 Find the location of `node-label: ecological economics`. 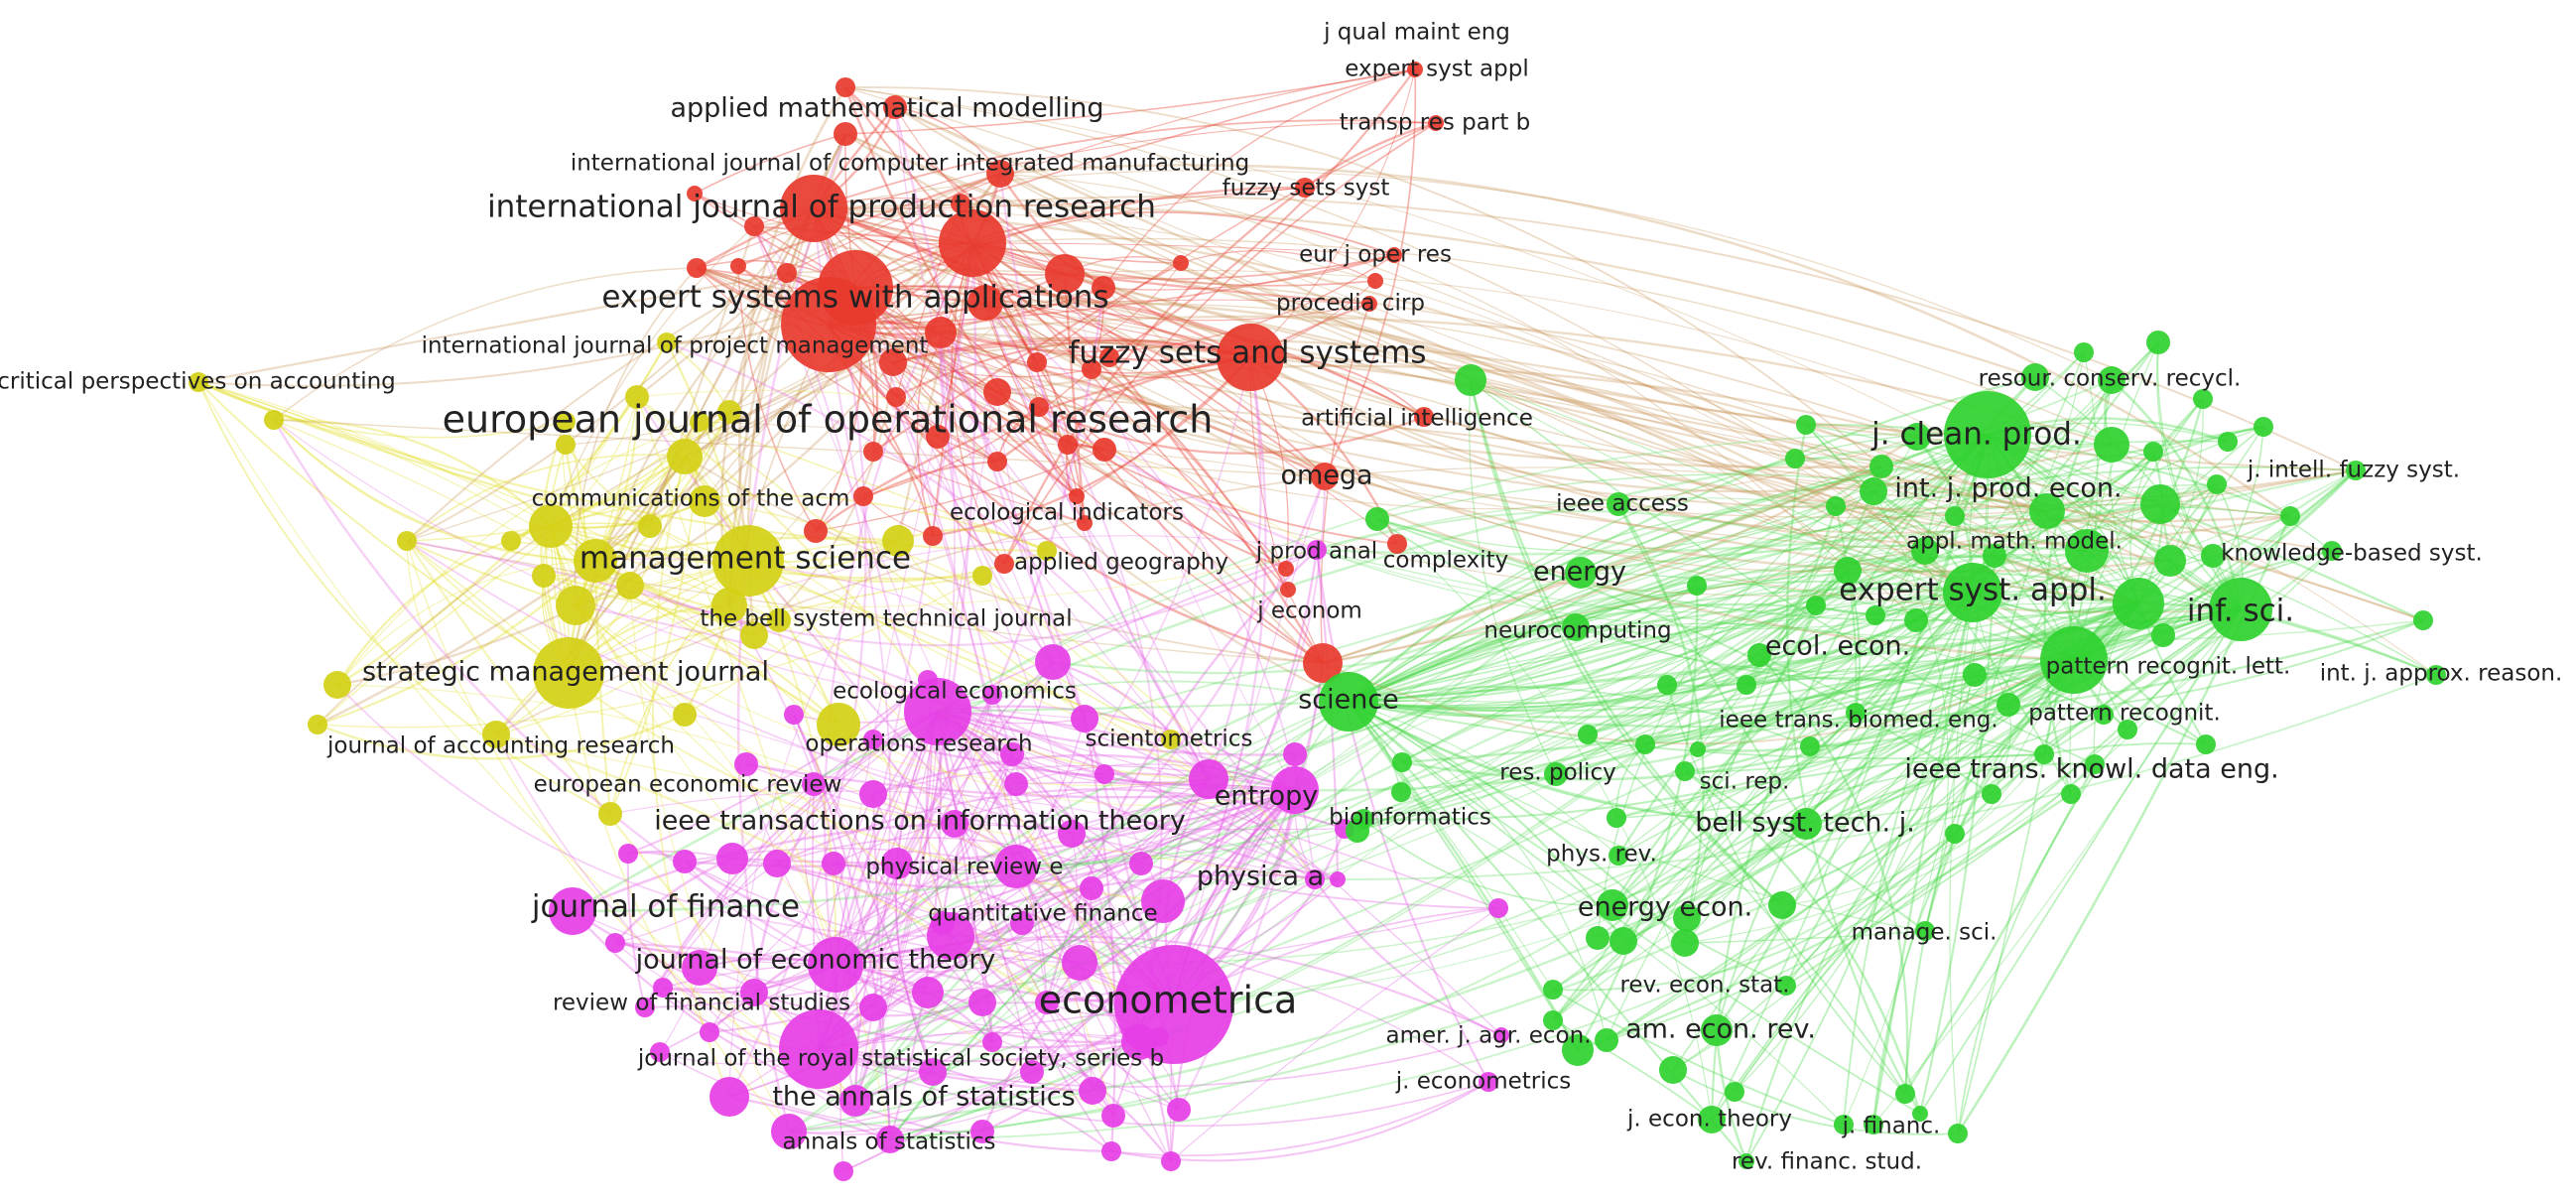

node-label: ecological economics is located at coordinates (955, 692).